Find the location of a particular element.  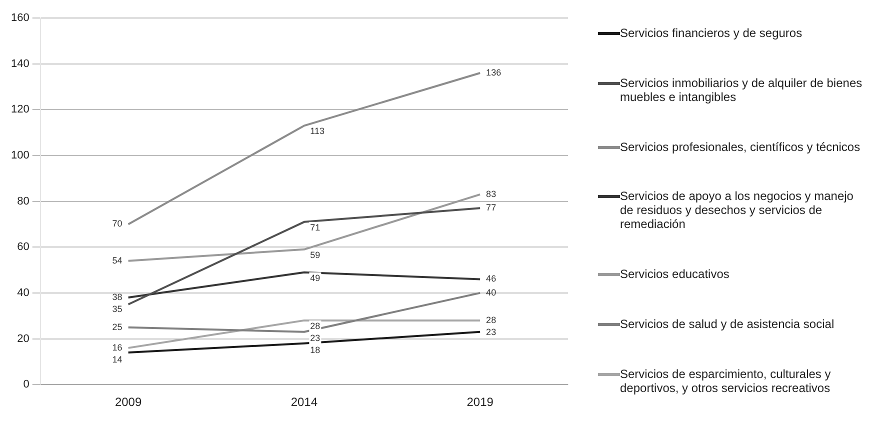

y-tick-label: 100 is located at coordinates (20, 156).